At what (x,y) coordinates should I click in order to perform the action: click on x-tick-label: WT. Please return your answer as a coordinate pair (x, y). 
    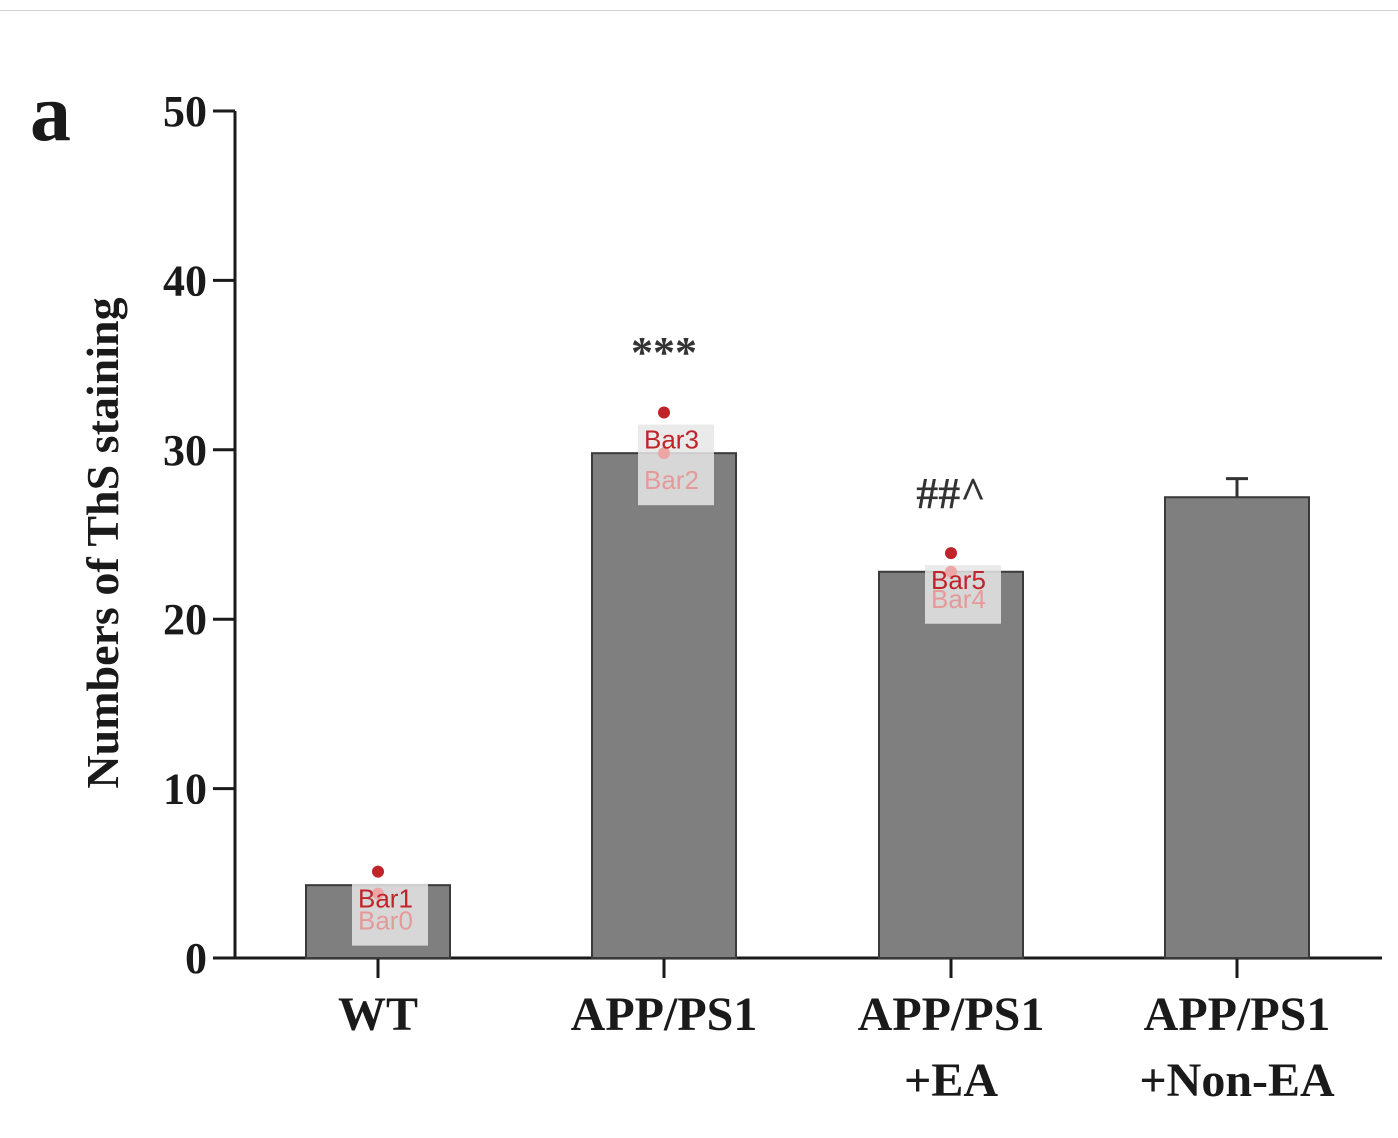
    Looking at the image, I should click on (378, 1014).